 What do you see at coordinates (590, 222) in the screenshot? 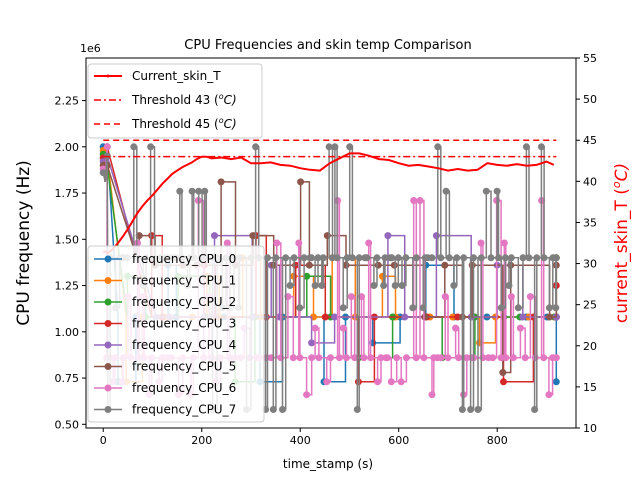
I see `y-right-tick-label: 35` at bounding box center [590, 222].